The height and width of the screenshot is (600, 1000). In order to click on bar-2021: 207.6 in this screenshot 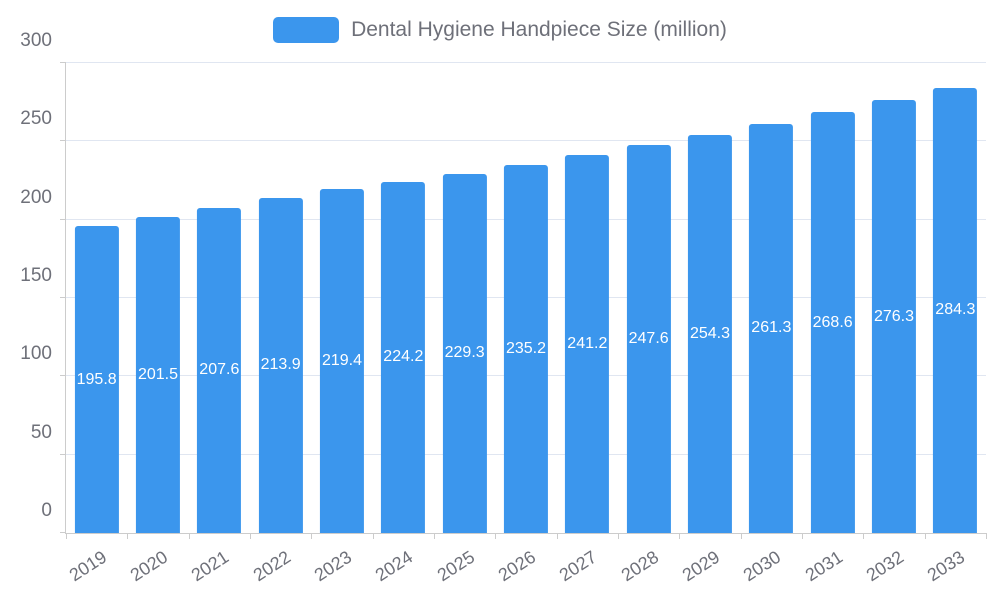, I will do `click(219, 370)`.